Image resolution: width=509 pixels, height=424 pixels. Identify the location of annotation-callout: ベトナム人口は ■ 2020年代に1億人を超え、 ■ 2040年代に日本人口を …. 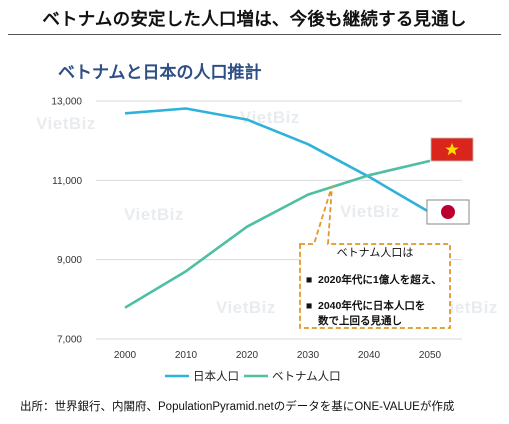
(375, 257).